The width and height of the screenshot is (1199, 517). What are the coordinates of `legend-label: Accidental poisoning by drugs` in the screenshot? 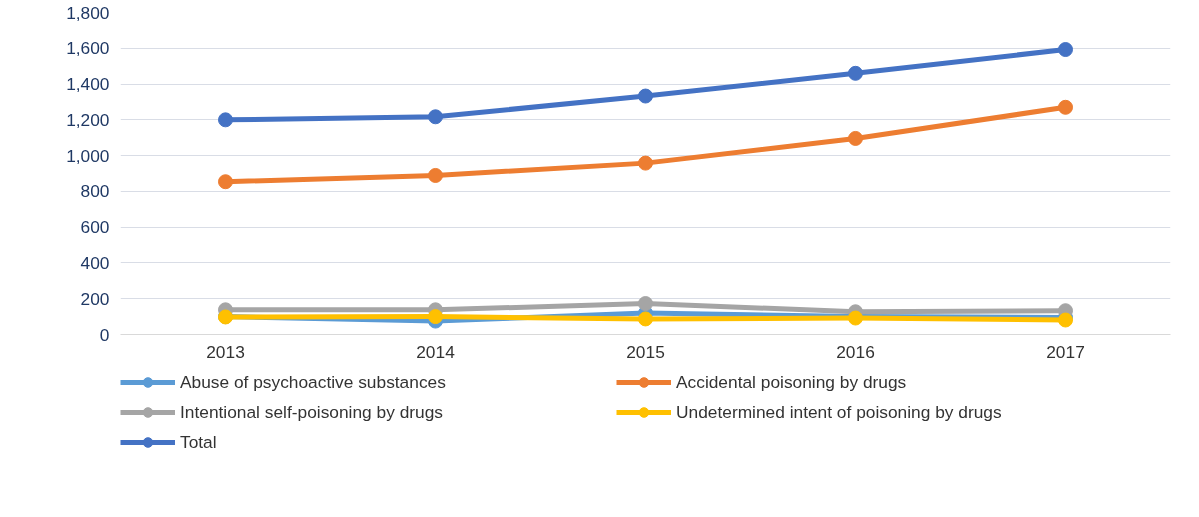 It's located at (792, 382).